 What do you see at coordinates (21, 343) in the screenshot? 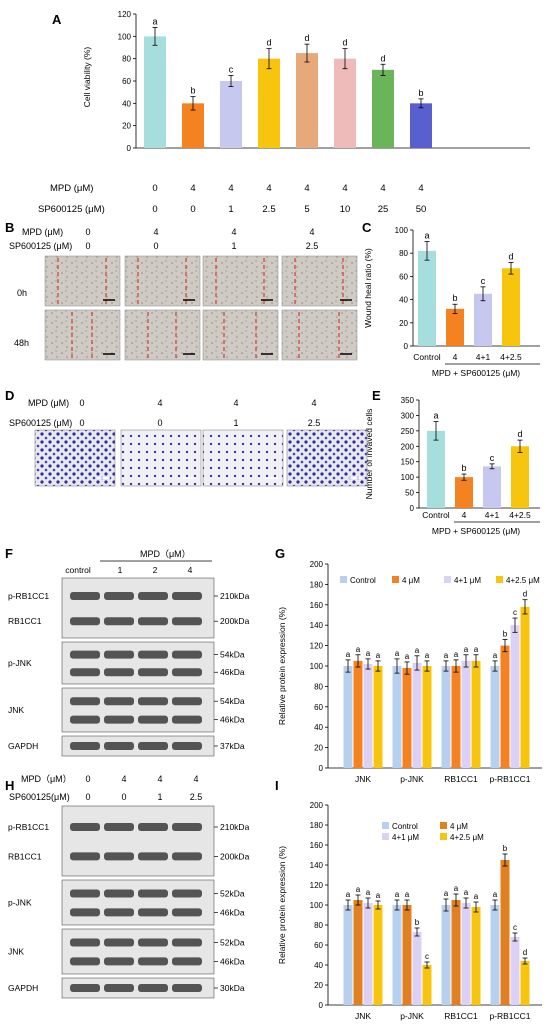
I see `time-label-48h: 48h` at bounding box center [21, 343].